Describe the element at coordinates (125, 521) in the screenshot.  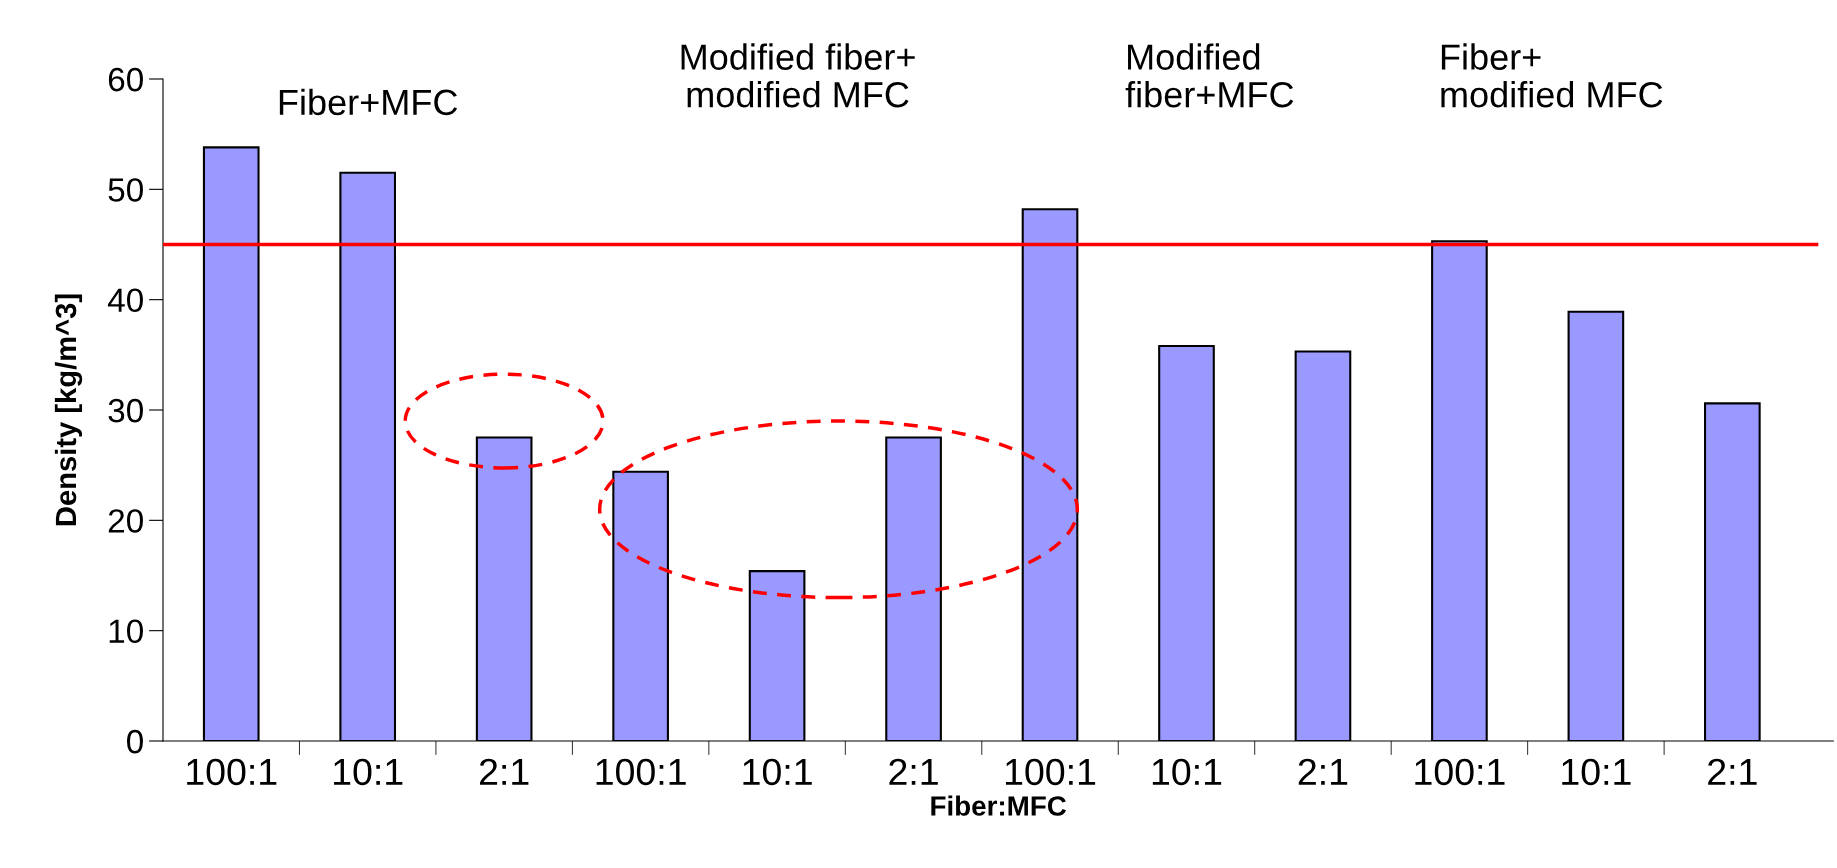
I see `y-tick-label: 20` at that location.